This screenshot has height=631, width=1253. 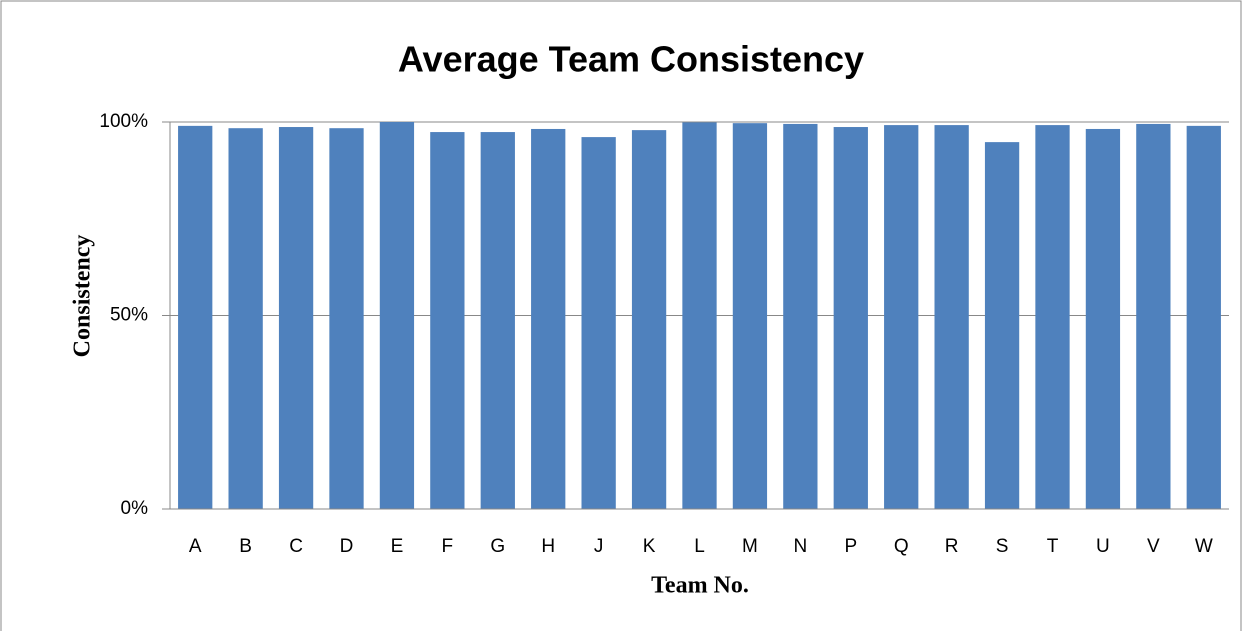 What do you see at coordinates (700, 586) in the screenshot?
I see `x-axis-title: Team No.` at bounding box center [700, 586].